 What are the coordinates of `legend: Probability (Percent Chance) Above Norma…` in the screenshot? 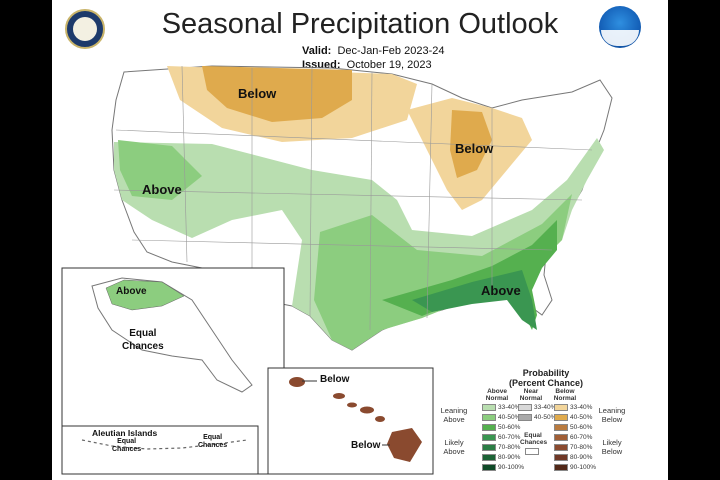 It's located at (549, 423).